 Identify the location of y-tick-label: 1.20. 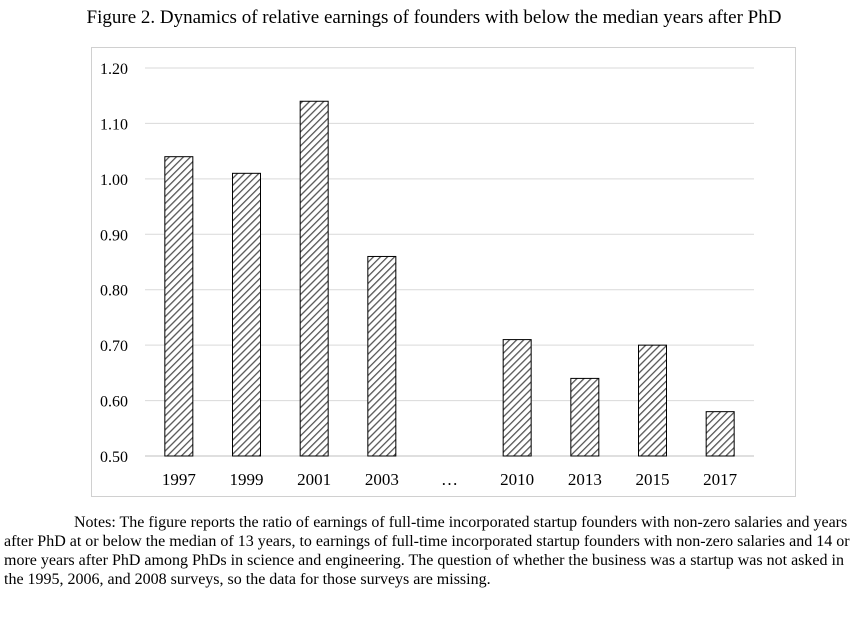
(114, 69).